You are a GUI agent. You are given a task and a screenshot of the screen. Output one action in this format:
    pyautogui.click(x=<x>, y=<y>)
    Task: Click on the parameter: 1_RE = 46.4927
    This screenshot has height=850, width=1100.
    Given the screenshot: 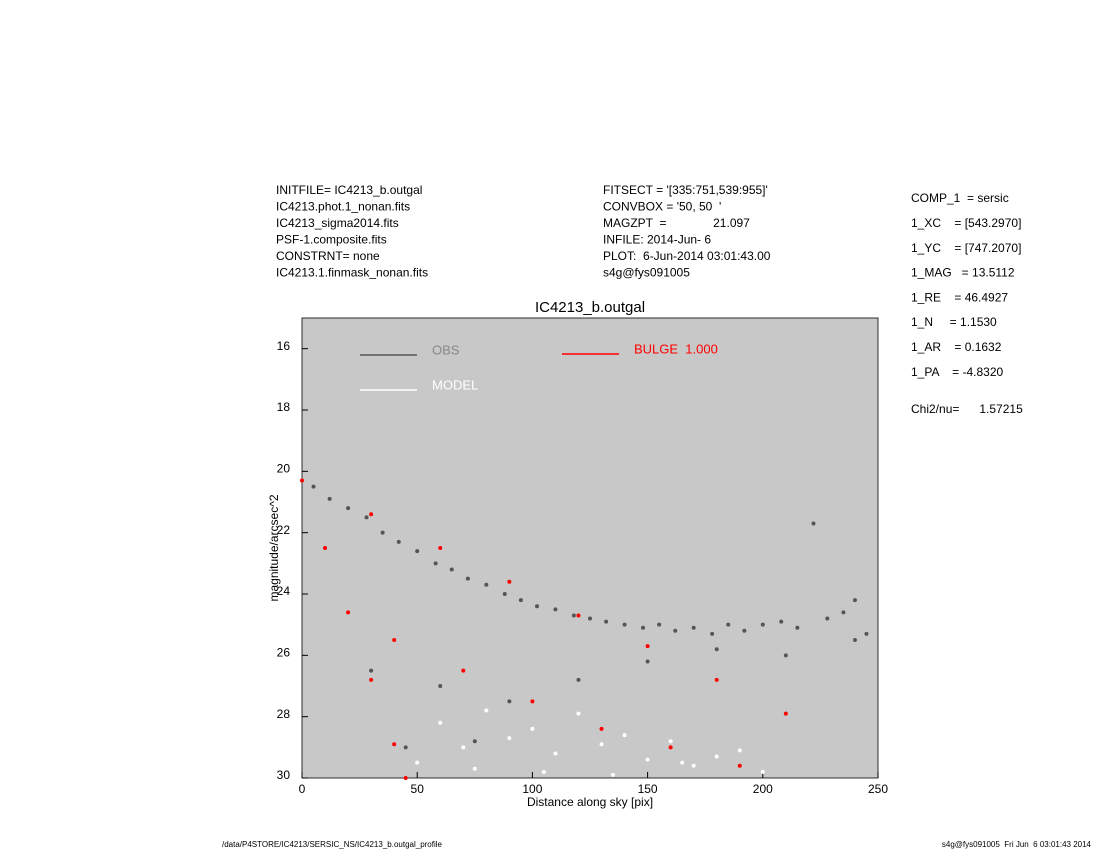 What is the action you would take?
    pyautogui.click(x=959, y=297)
    